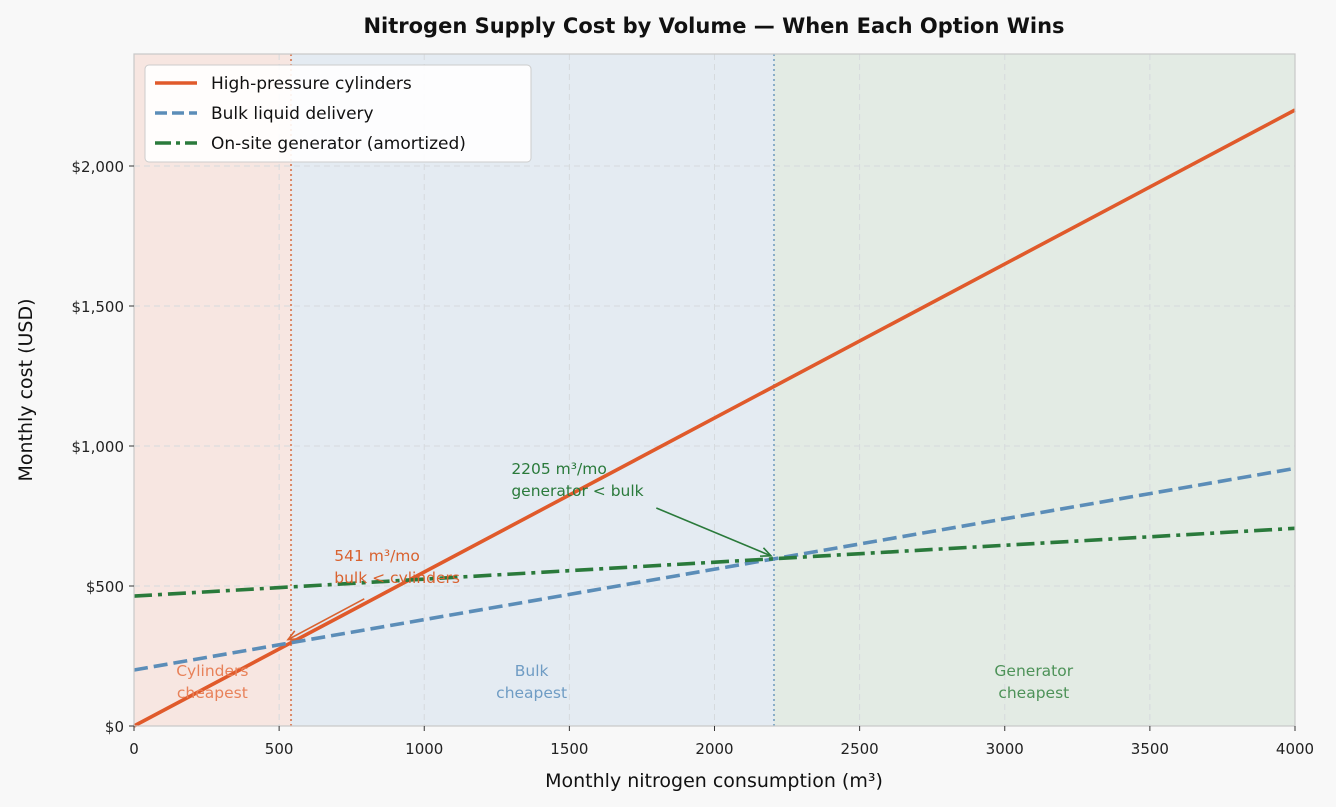 Image resolution: width=1336 pixels, height=807 pixels. Describe the element at coordinates (114, 727) in the screenshot. I see `y-tick-label-0: $0` at that location.